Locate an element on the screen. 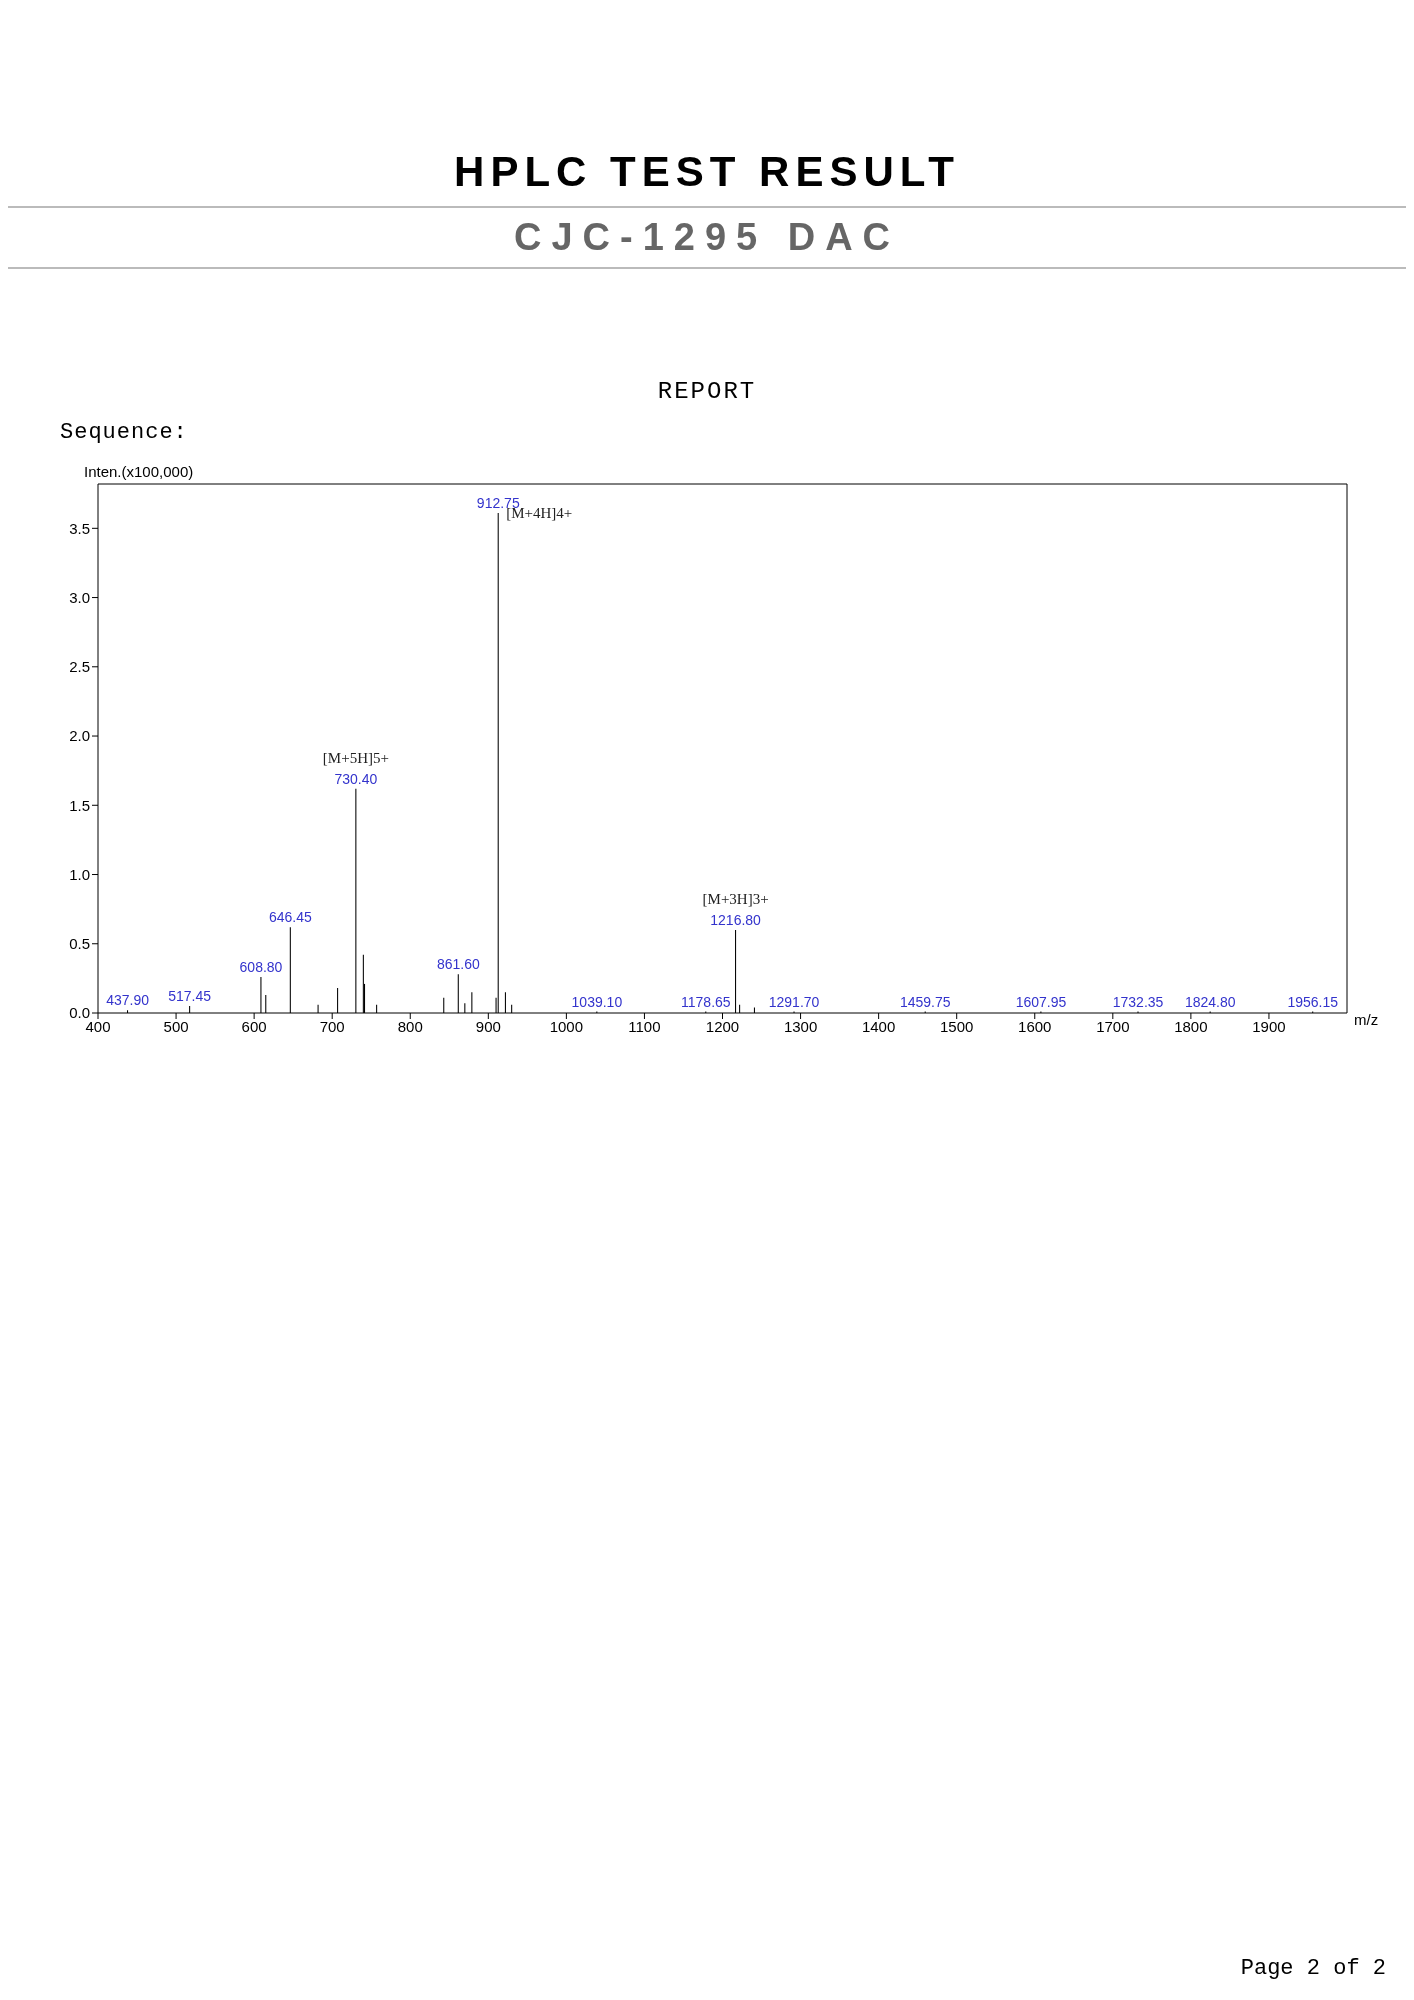  y-tick-label: 2.0 is located at coordinates (79, 736).